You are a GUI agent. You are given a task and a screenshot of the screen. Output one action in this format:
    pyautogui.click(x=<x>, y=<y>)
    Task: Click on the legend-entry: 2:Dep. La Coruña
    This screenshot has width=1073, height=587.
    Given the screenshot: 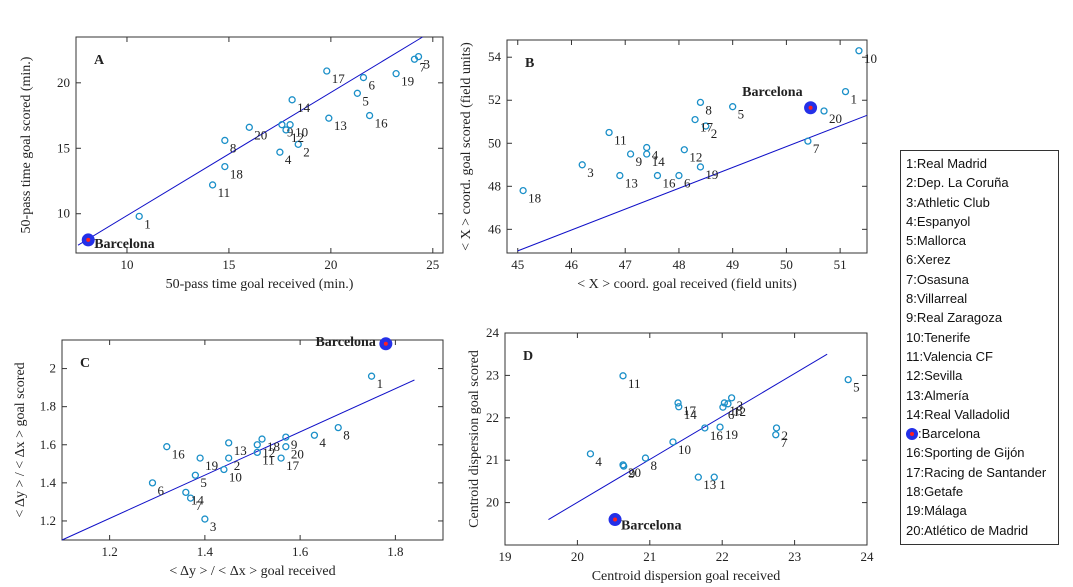 What is the action you would take?
    pyautogui.click(x=982, y=182)
    